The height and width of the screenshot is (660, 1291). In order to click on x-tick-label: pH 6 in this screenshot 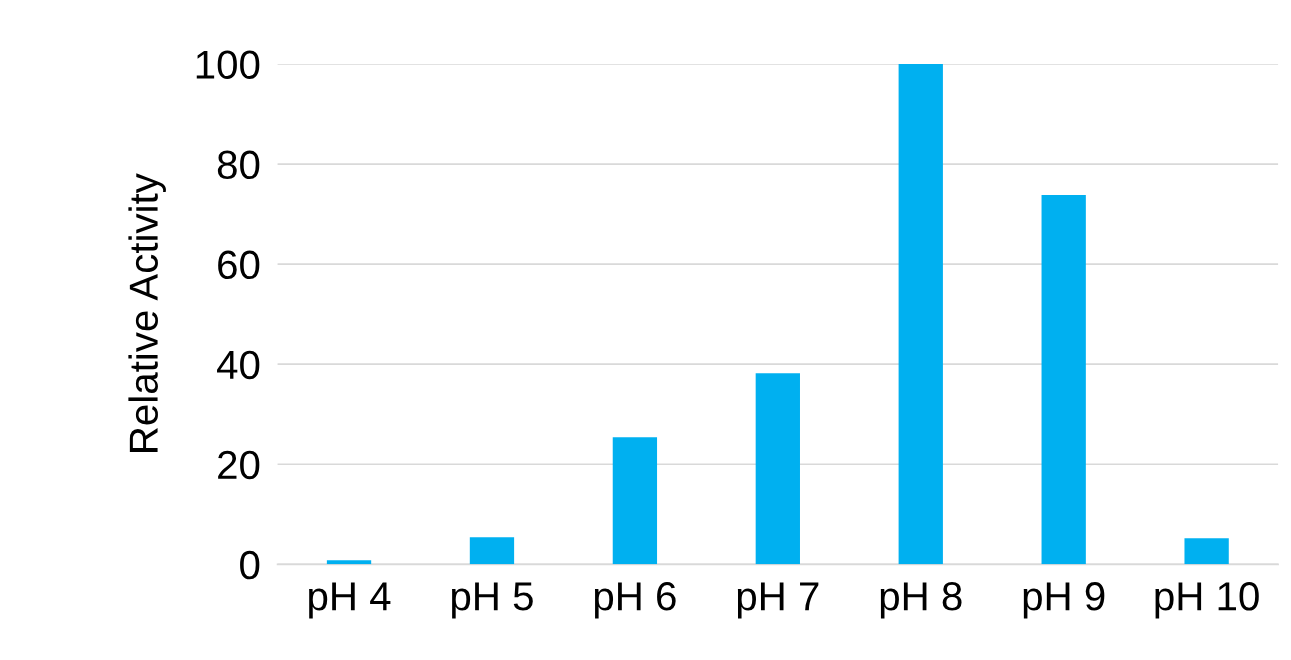, I will do `click(635, 600)`.